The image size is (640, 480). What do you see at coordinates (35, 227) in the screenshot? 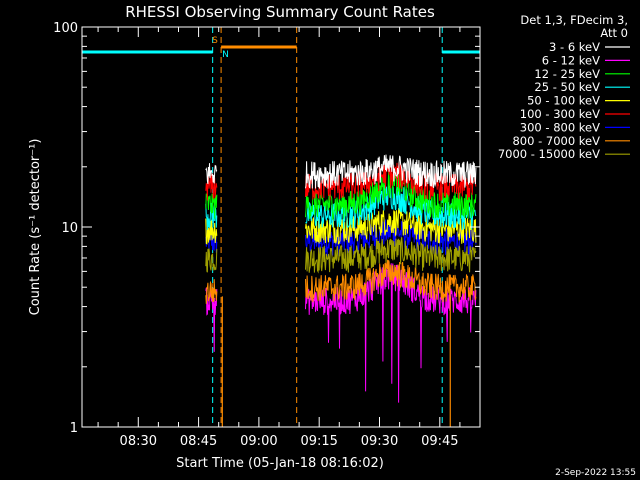
I see `y-axis-label: Count Rate (s⁻¹ detector⁻¹)` at bounding box center [35, 227].